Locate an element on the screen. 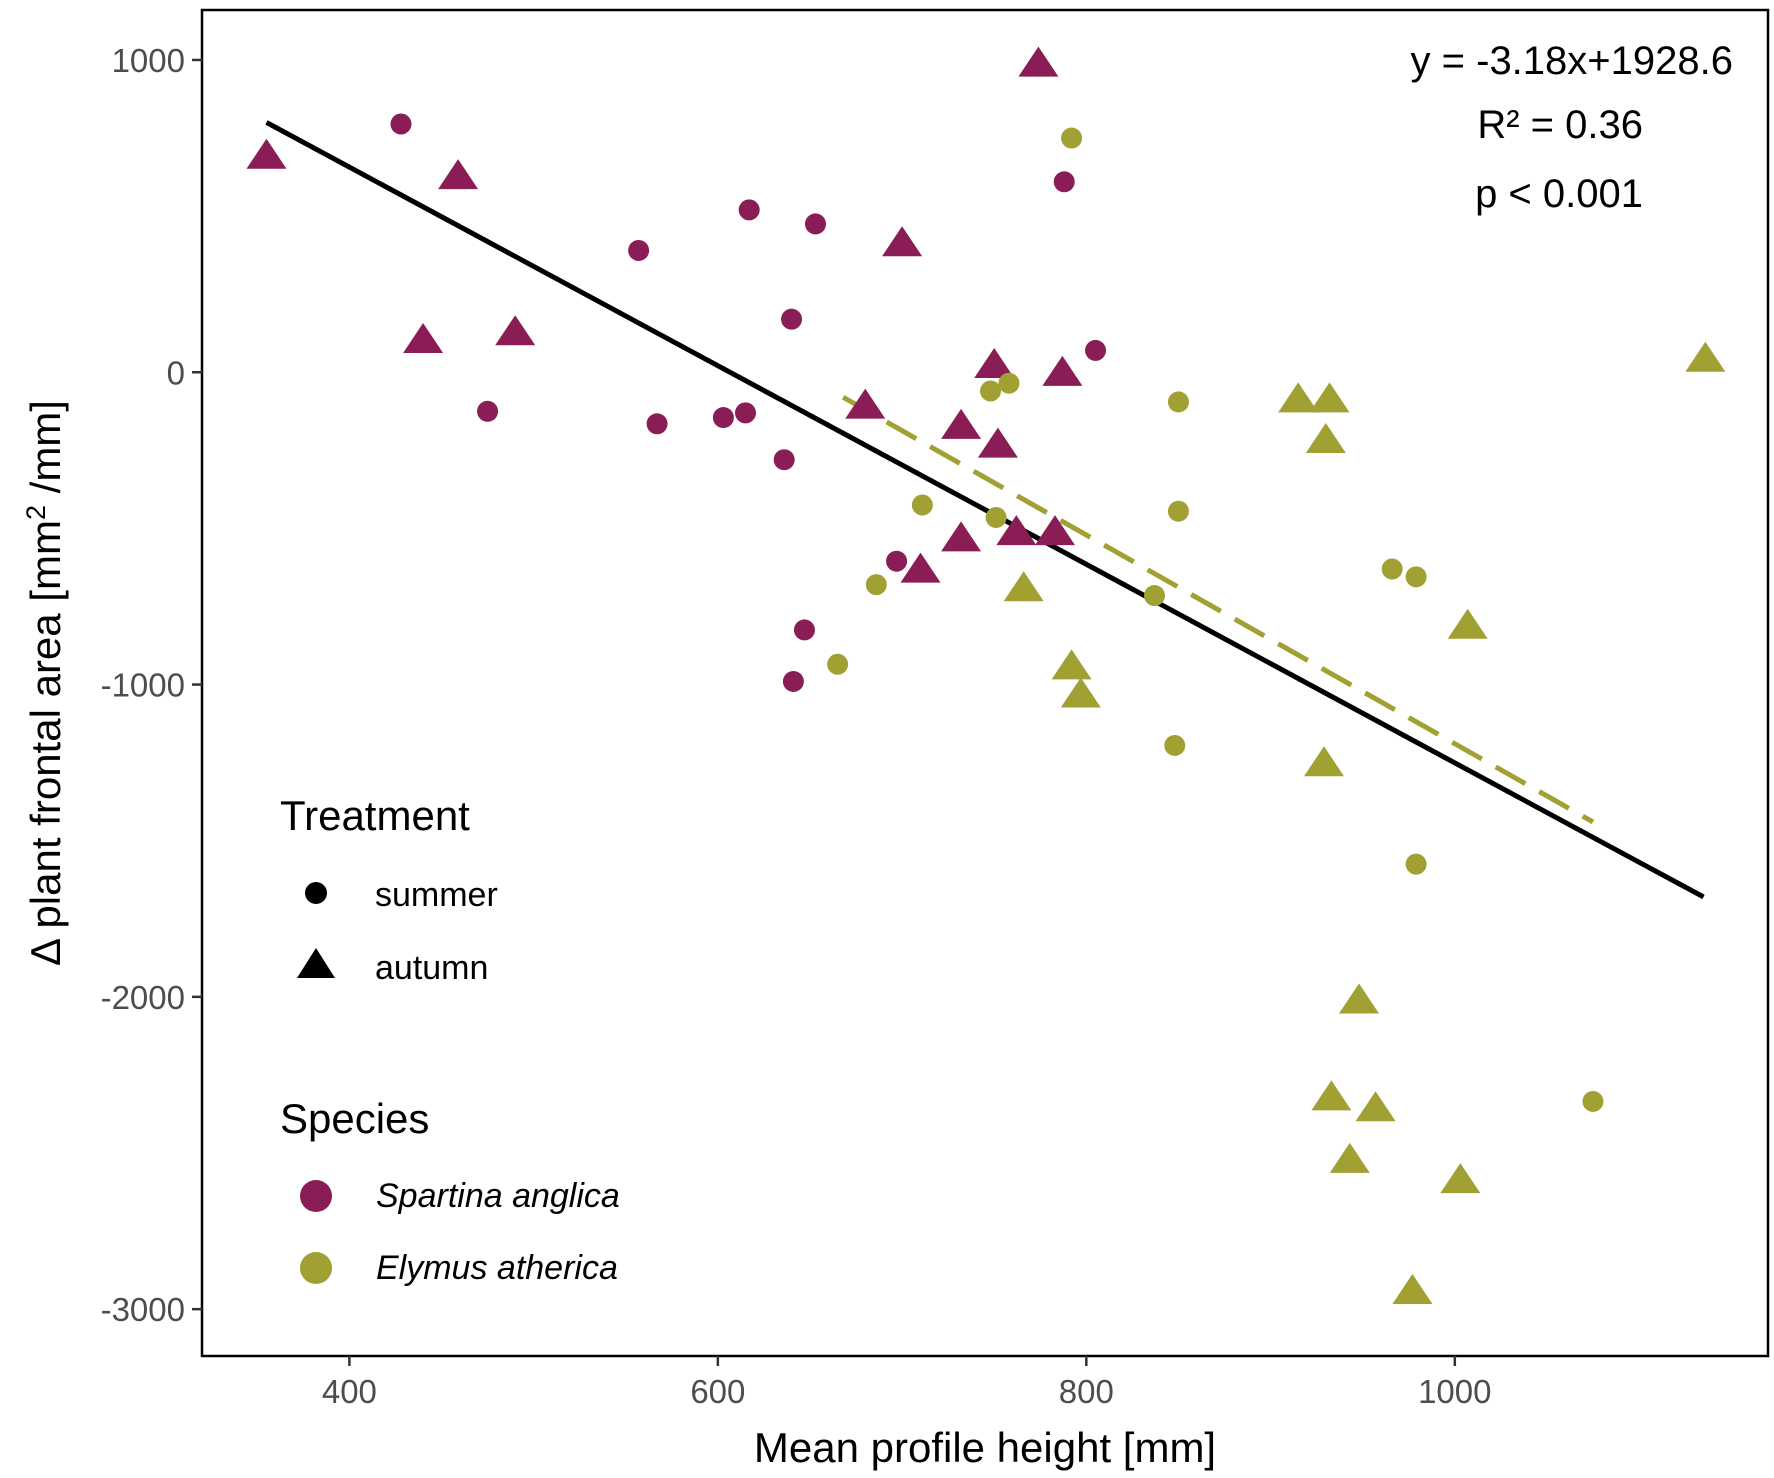  legend-species-title: Species is located at coordinates (354, 1118).